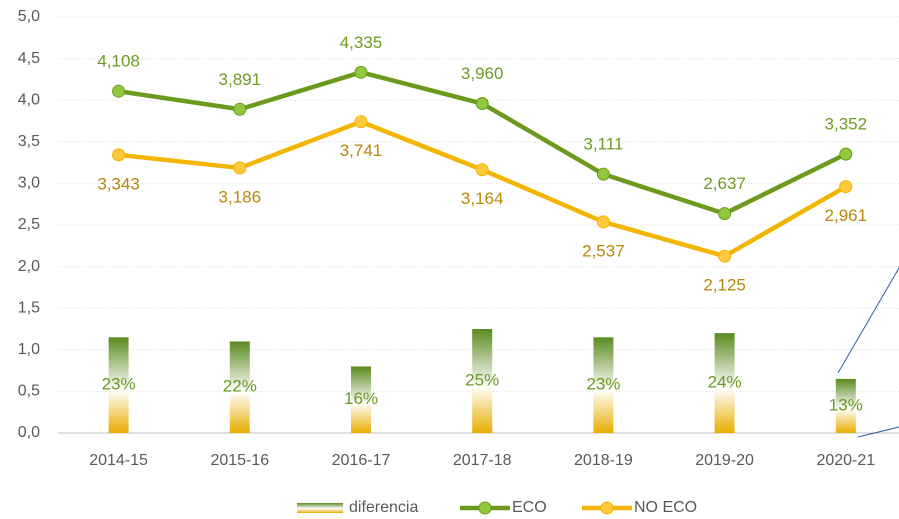 The height and width of the screenshot is (519, 899). Describe the element at coordinates (665, 507) in the screenshot. I see `legend-label: NO ECO` at that location.